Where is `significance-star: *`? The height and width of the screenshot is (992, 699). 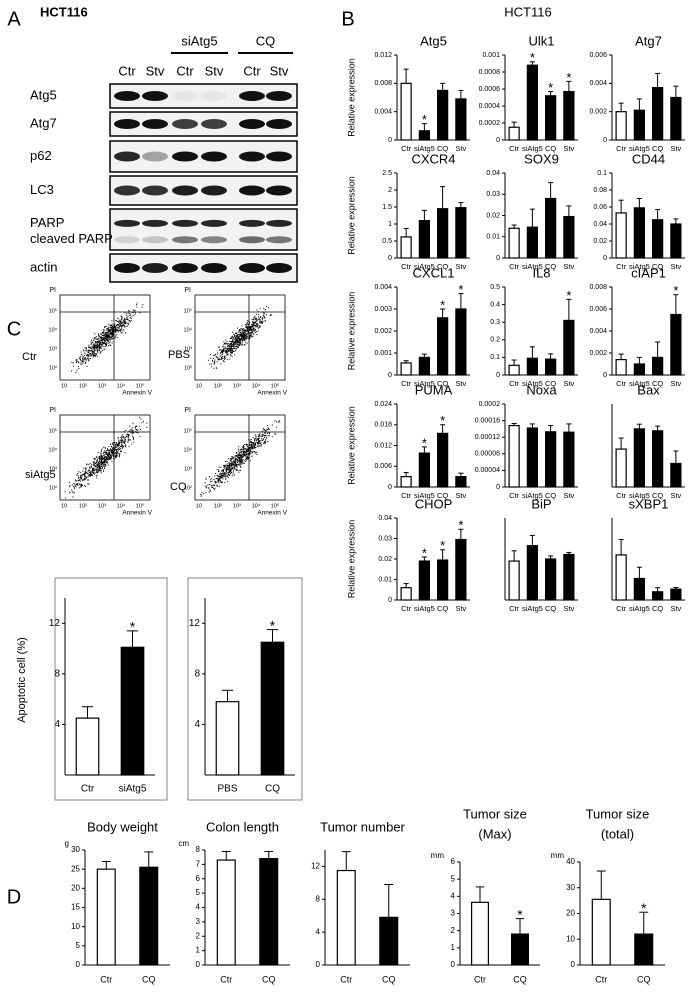 significance-star: * is located at coordinates (644, 908).